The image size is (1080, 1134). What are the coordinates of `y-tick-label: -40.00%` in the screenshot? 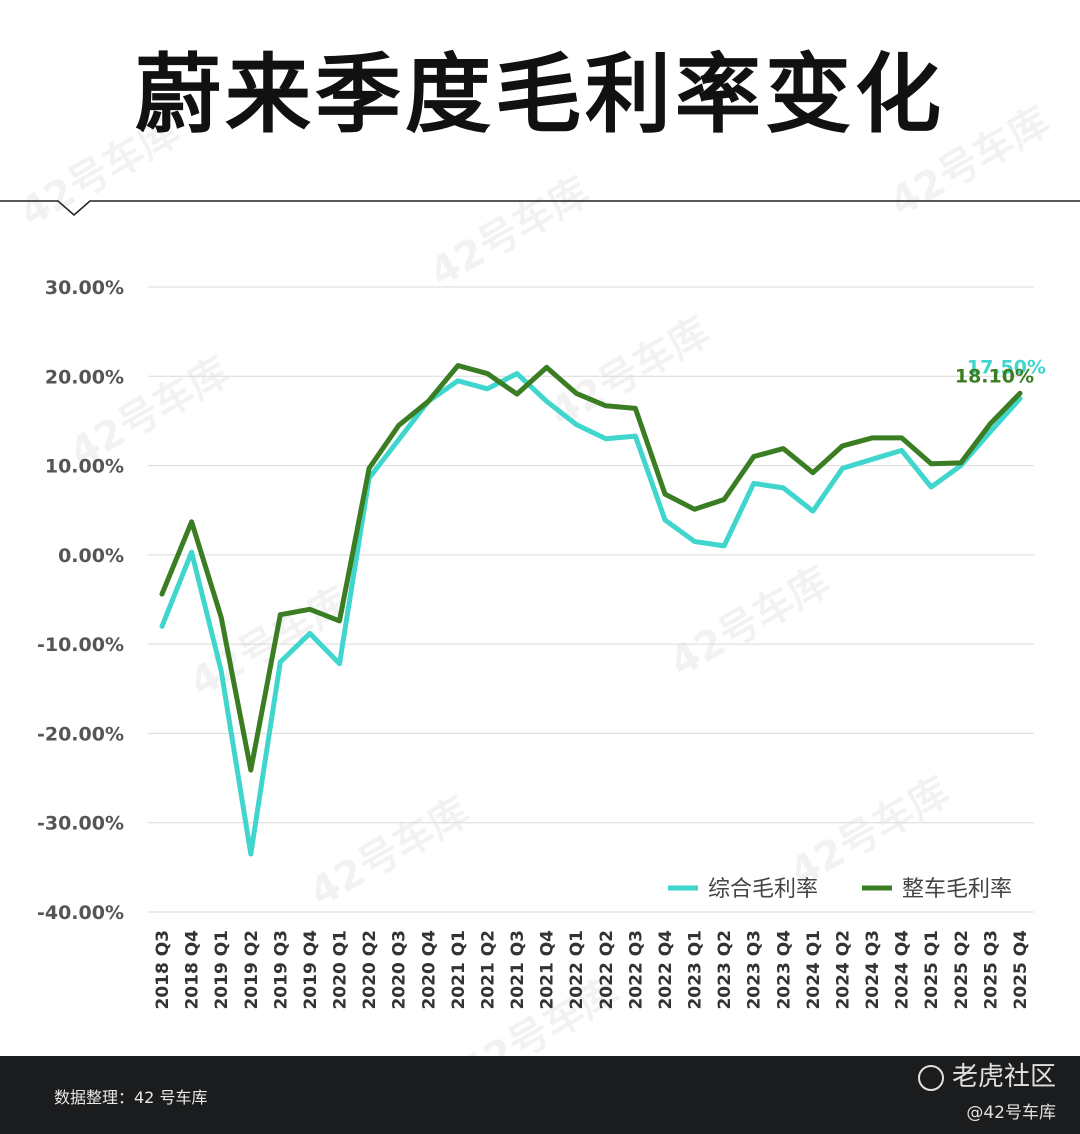 It's located at (80, 913).